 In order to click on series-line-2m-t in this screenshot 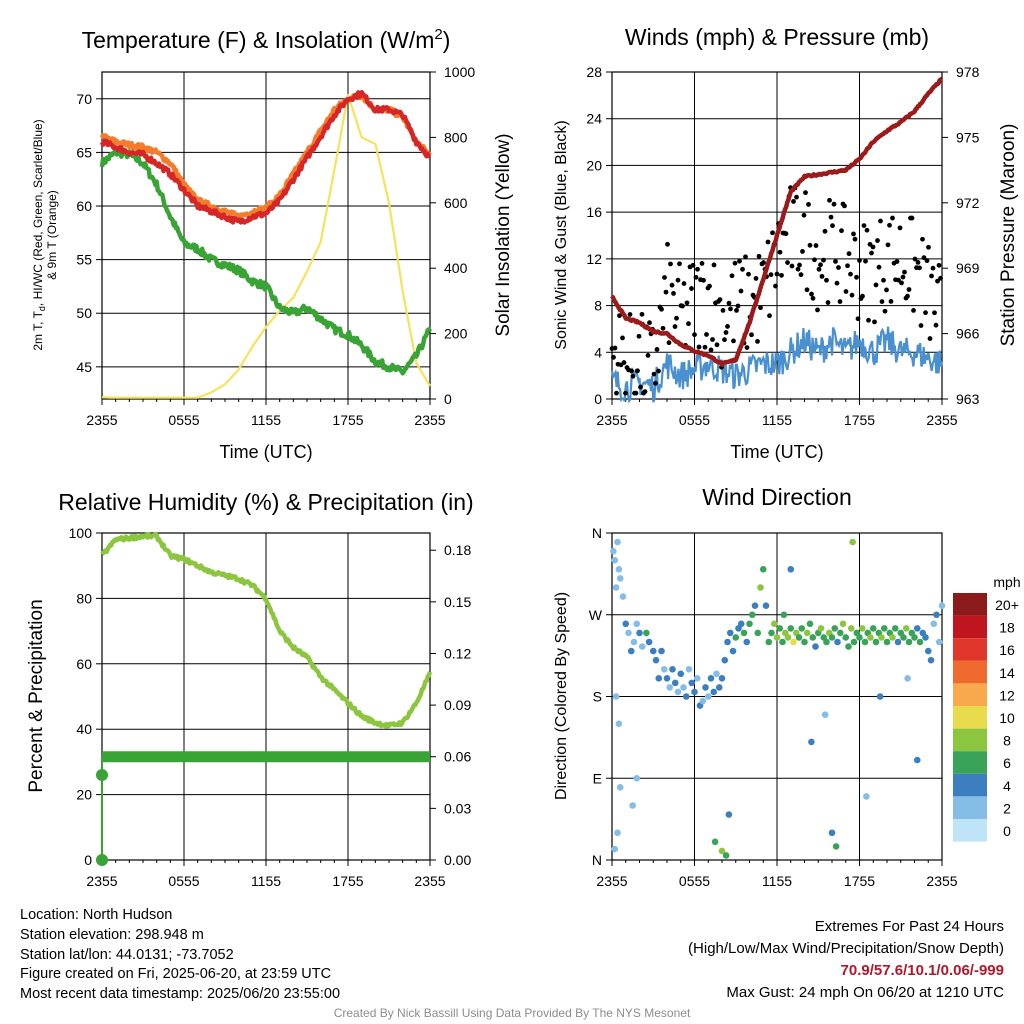, I will do `click(265, 157)`.